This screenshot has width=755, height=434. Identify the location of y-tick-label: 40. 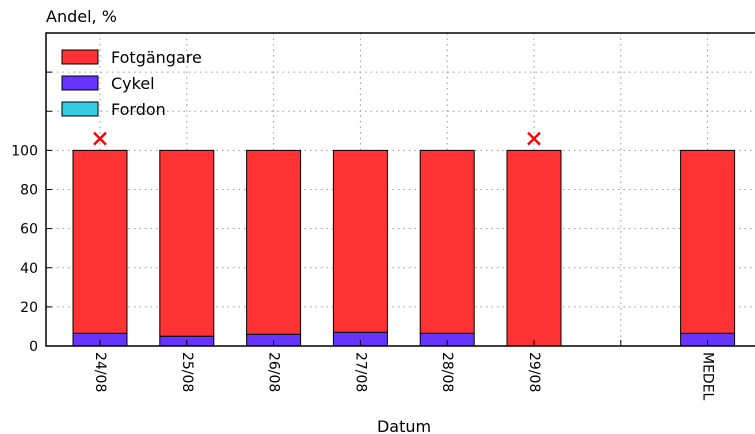
(29, 269).